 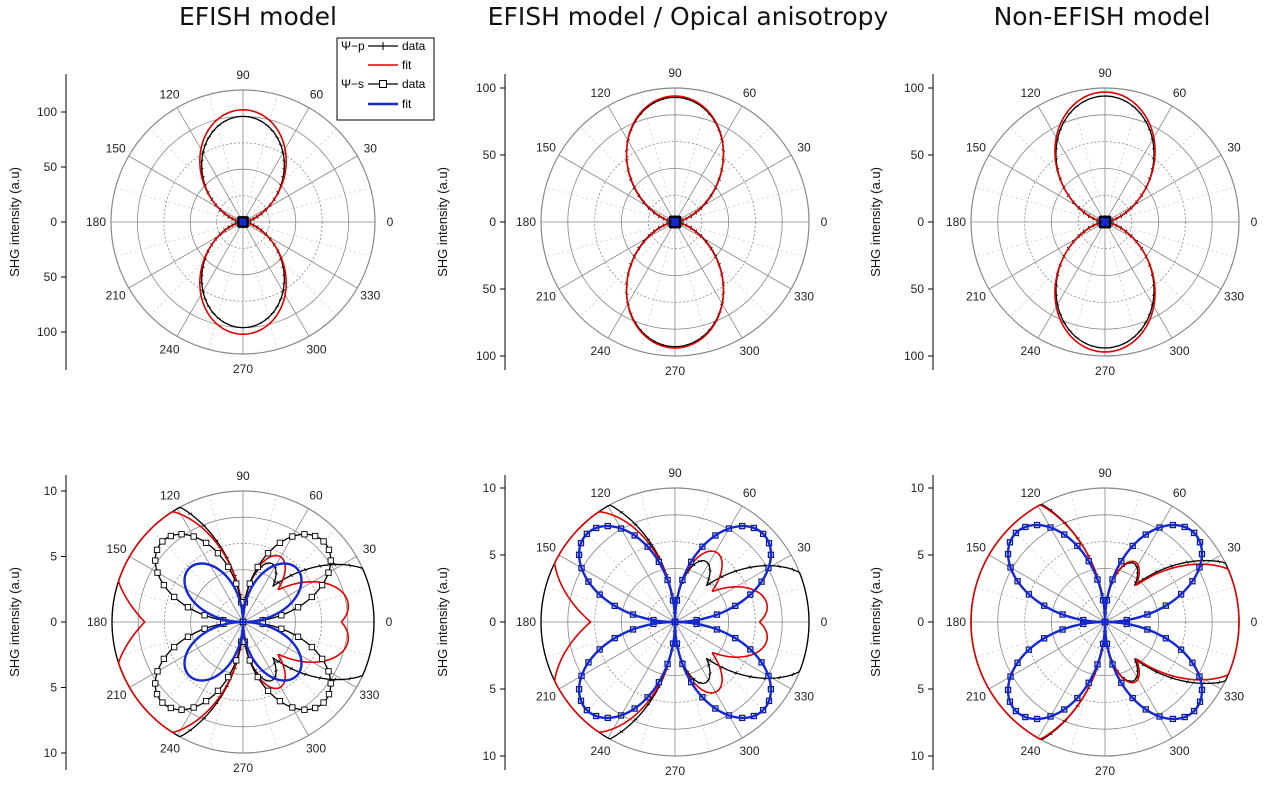 What do you see at coordinates (824, 622) in the screenshot?
I see `angle-tick-label: 0` at bounding box center [824, 622].